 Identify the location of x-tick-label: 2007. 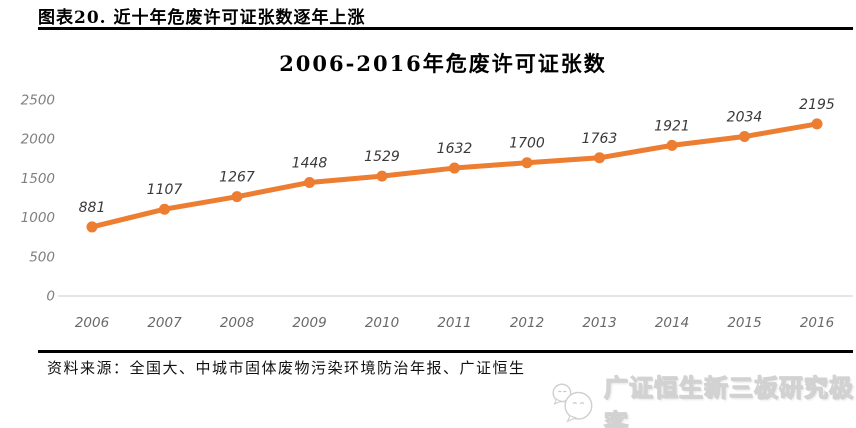
(164, 323).